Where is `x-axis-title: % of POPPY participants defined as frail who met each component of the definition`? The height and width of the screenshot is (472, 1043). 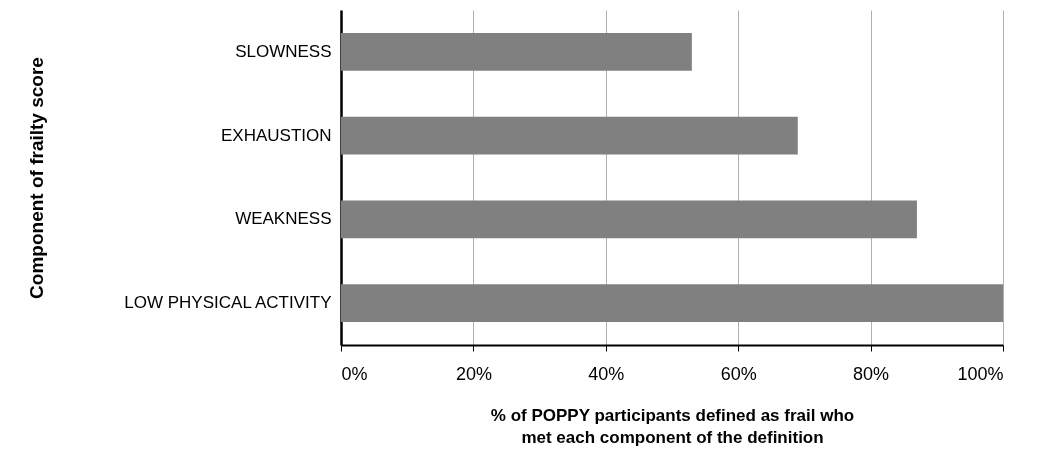 x-axis-title: % of POPPY participants defined as frail who met each component of the definition is located at coordinates (672, 426).